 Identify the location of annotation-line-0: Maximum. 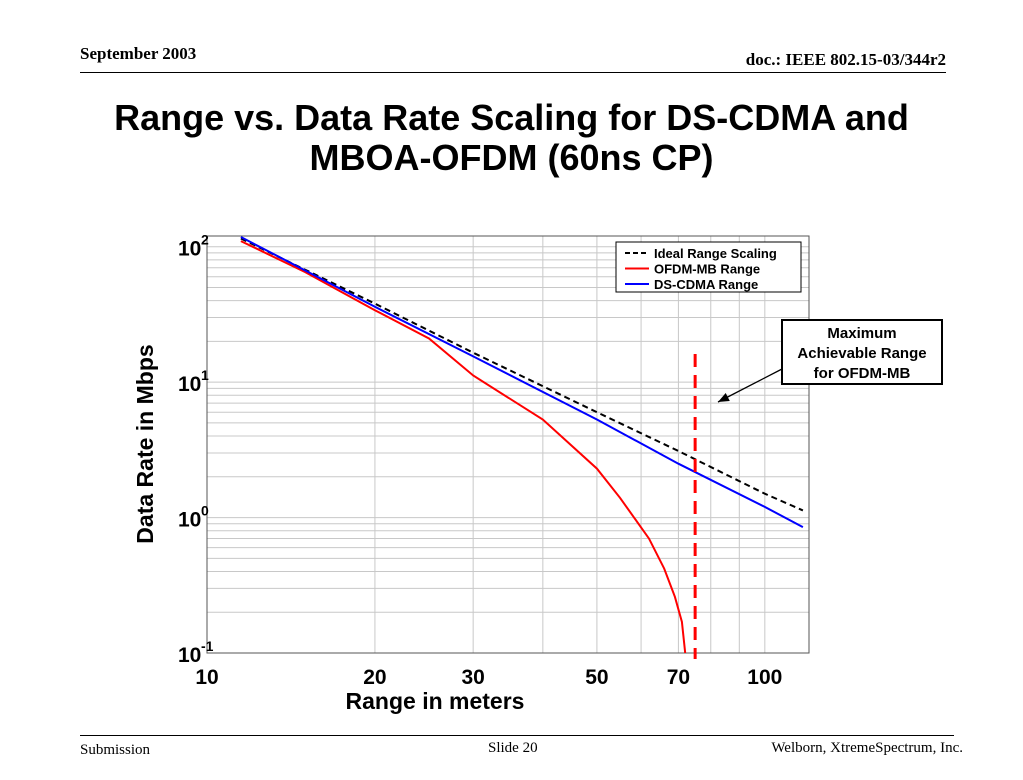
(861, 333).